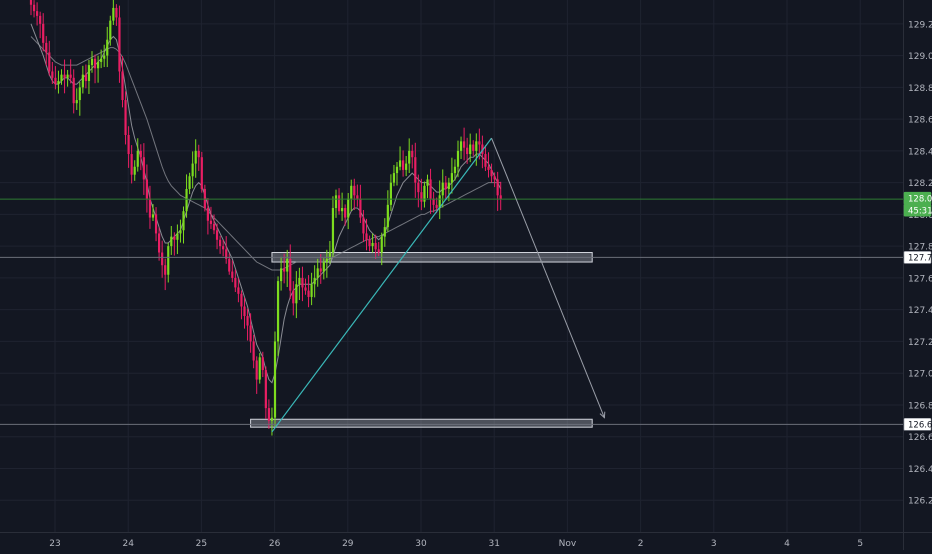  Describe the element at coordinates (920, 248) in the screenshot. I see `y-tick-label: 127.800` at that location.